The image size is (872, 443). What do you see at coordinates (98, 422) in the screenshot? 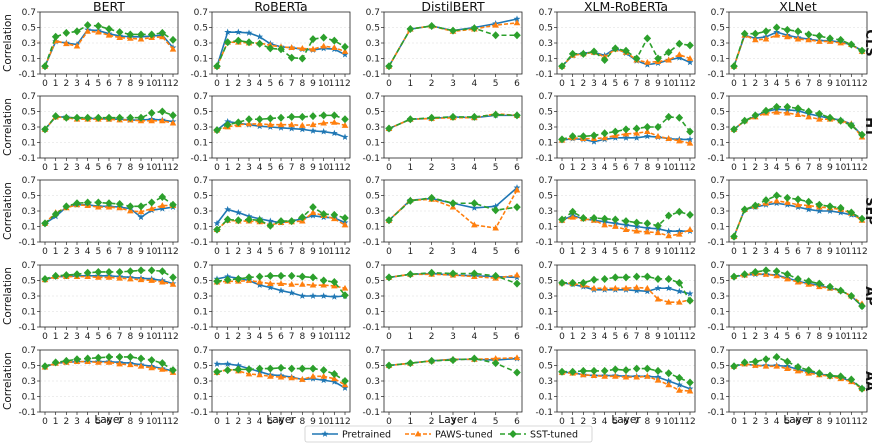
I see `x-tick-label: 5` at bounding box center [98, 422].